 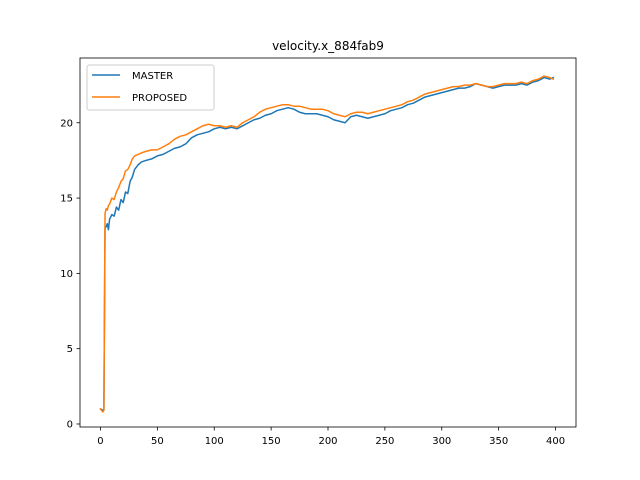 What do you see at coordinates (70, 424) in the screenshot?
I see `y-tick-label: 0` at bounding box center [70, 424].